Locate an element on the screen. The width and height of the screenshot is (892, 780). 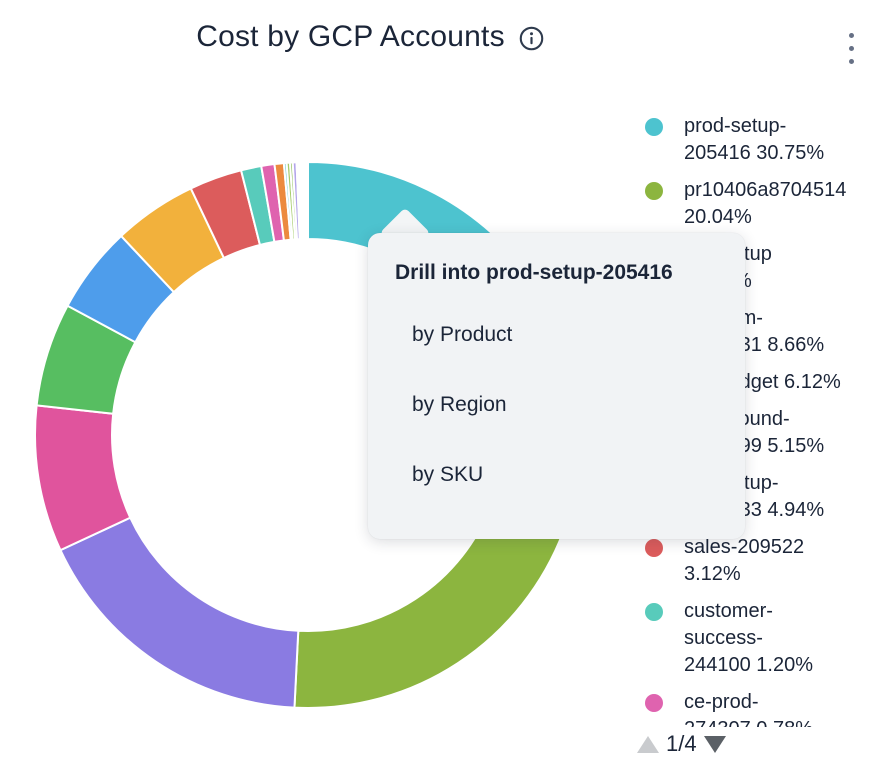
legend-item: customer-success- 244100 1.20% is located at coordinates (761, 638).